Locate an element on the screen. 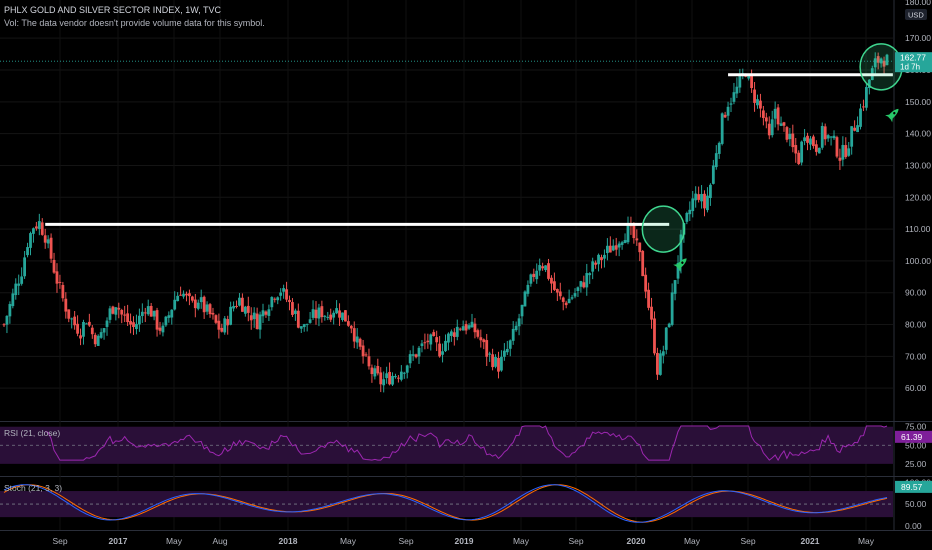 This screenshot has height=550, width=932. price-tick-label: 80.00 is located at coordinates (916, 325).